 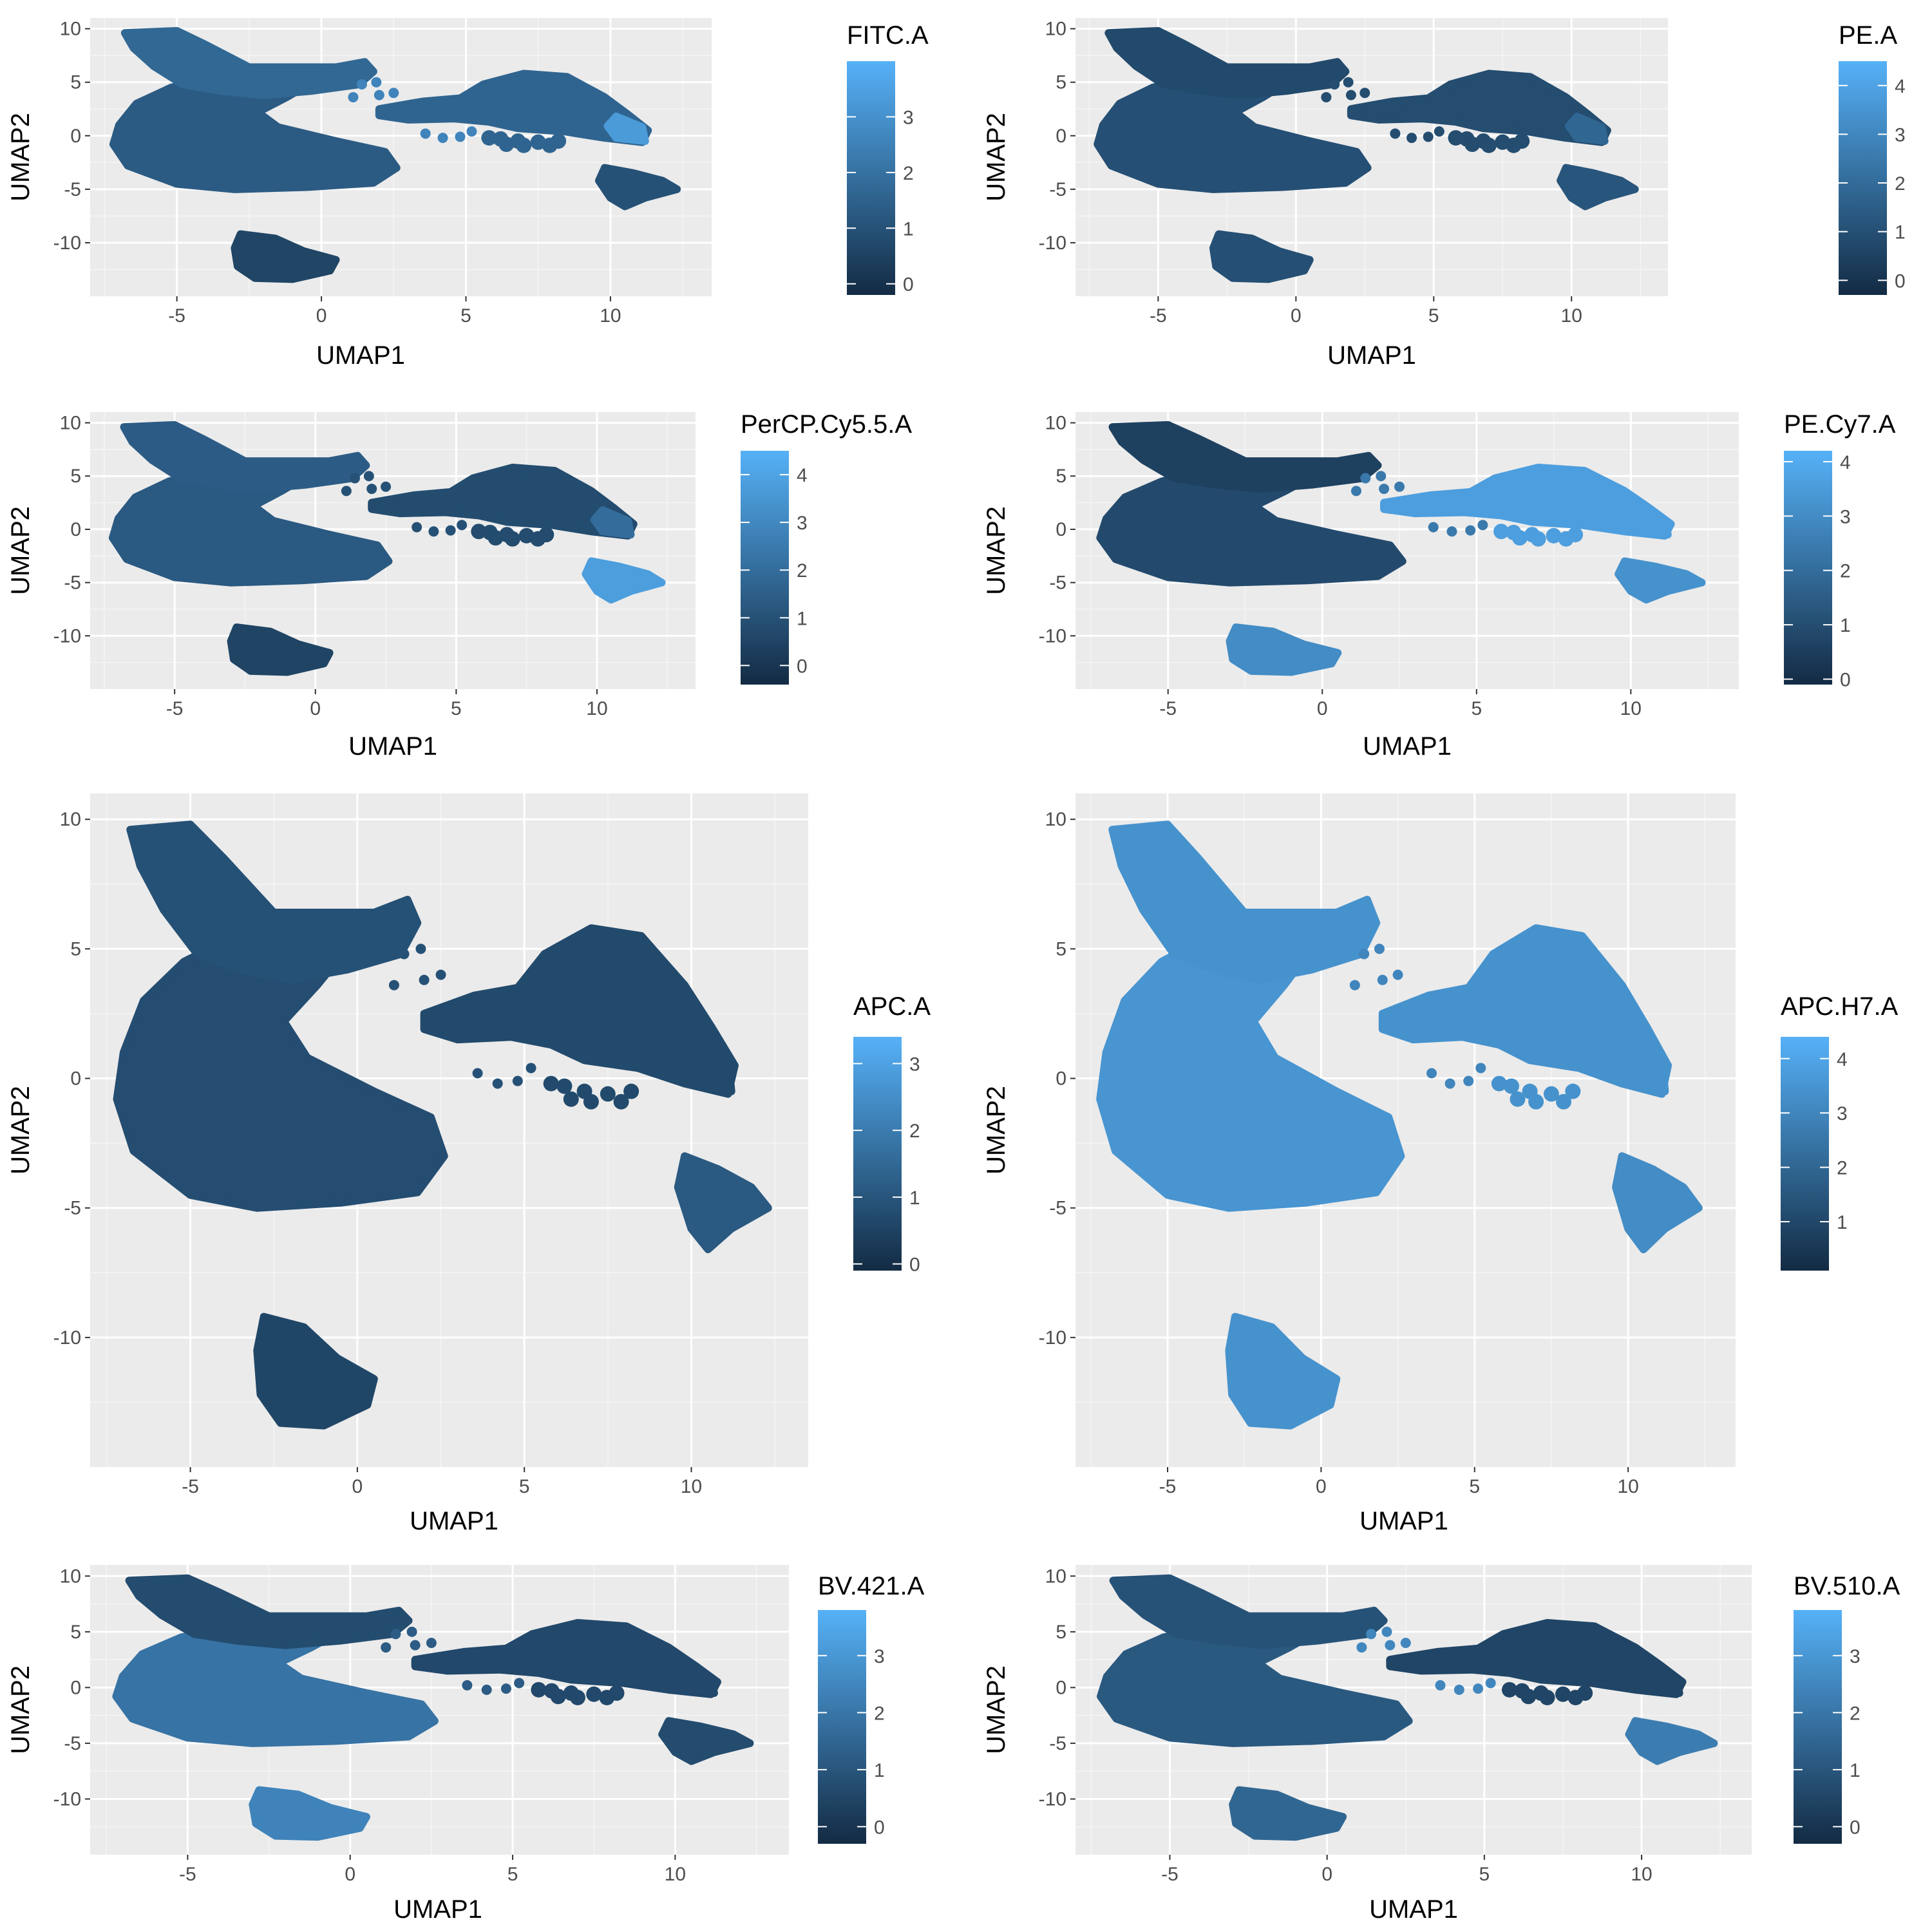 What do you see at coordinates (361, 355) in the screenshot?
I see `x-axis-label: UMAP1` at bounding box center [361, 355].